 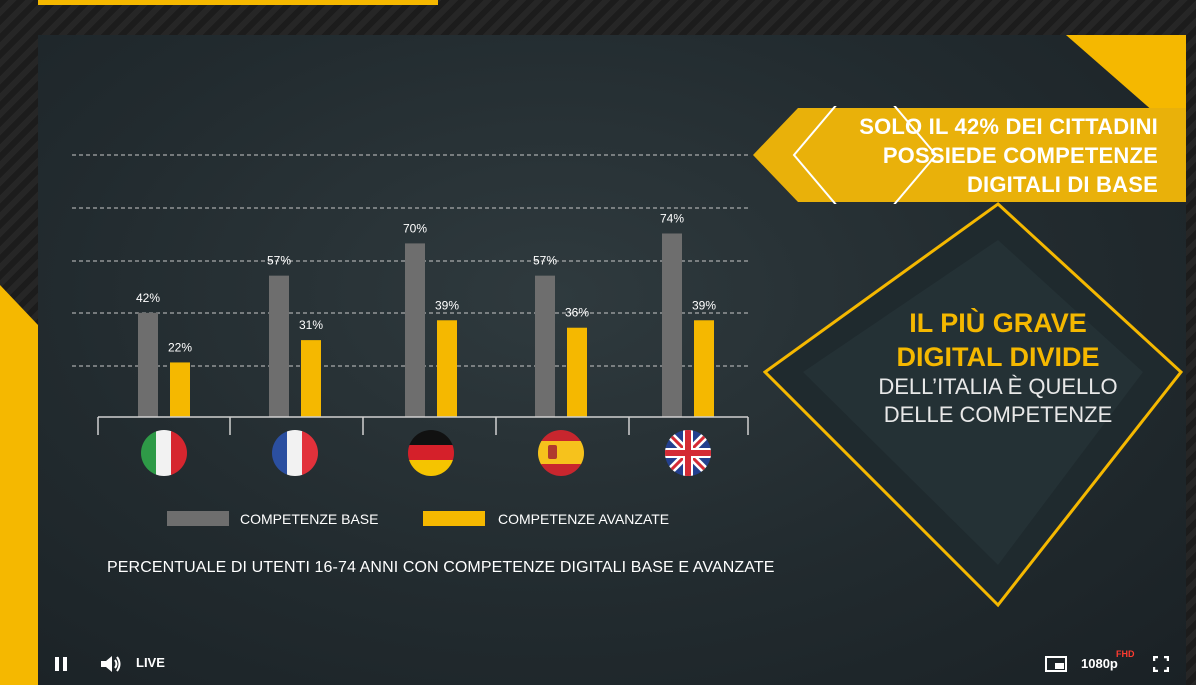 What do you see at coordinates (447, 305) in the screenshot?
I see `bar-label-advanced-2: 39%` at bounding box center [447, 305].